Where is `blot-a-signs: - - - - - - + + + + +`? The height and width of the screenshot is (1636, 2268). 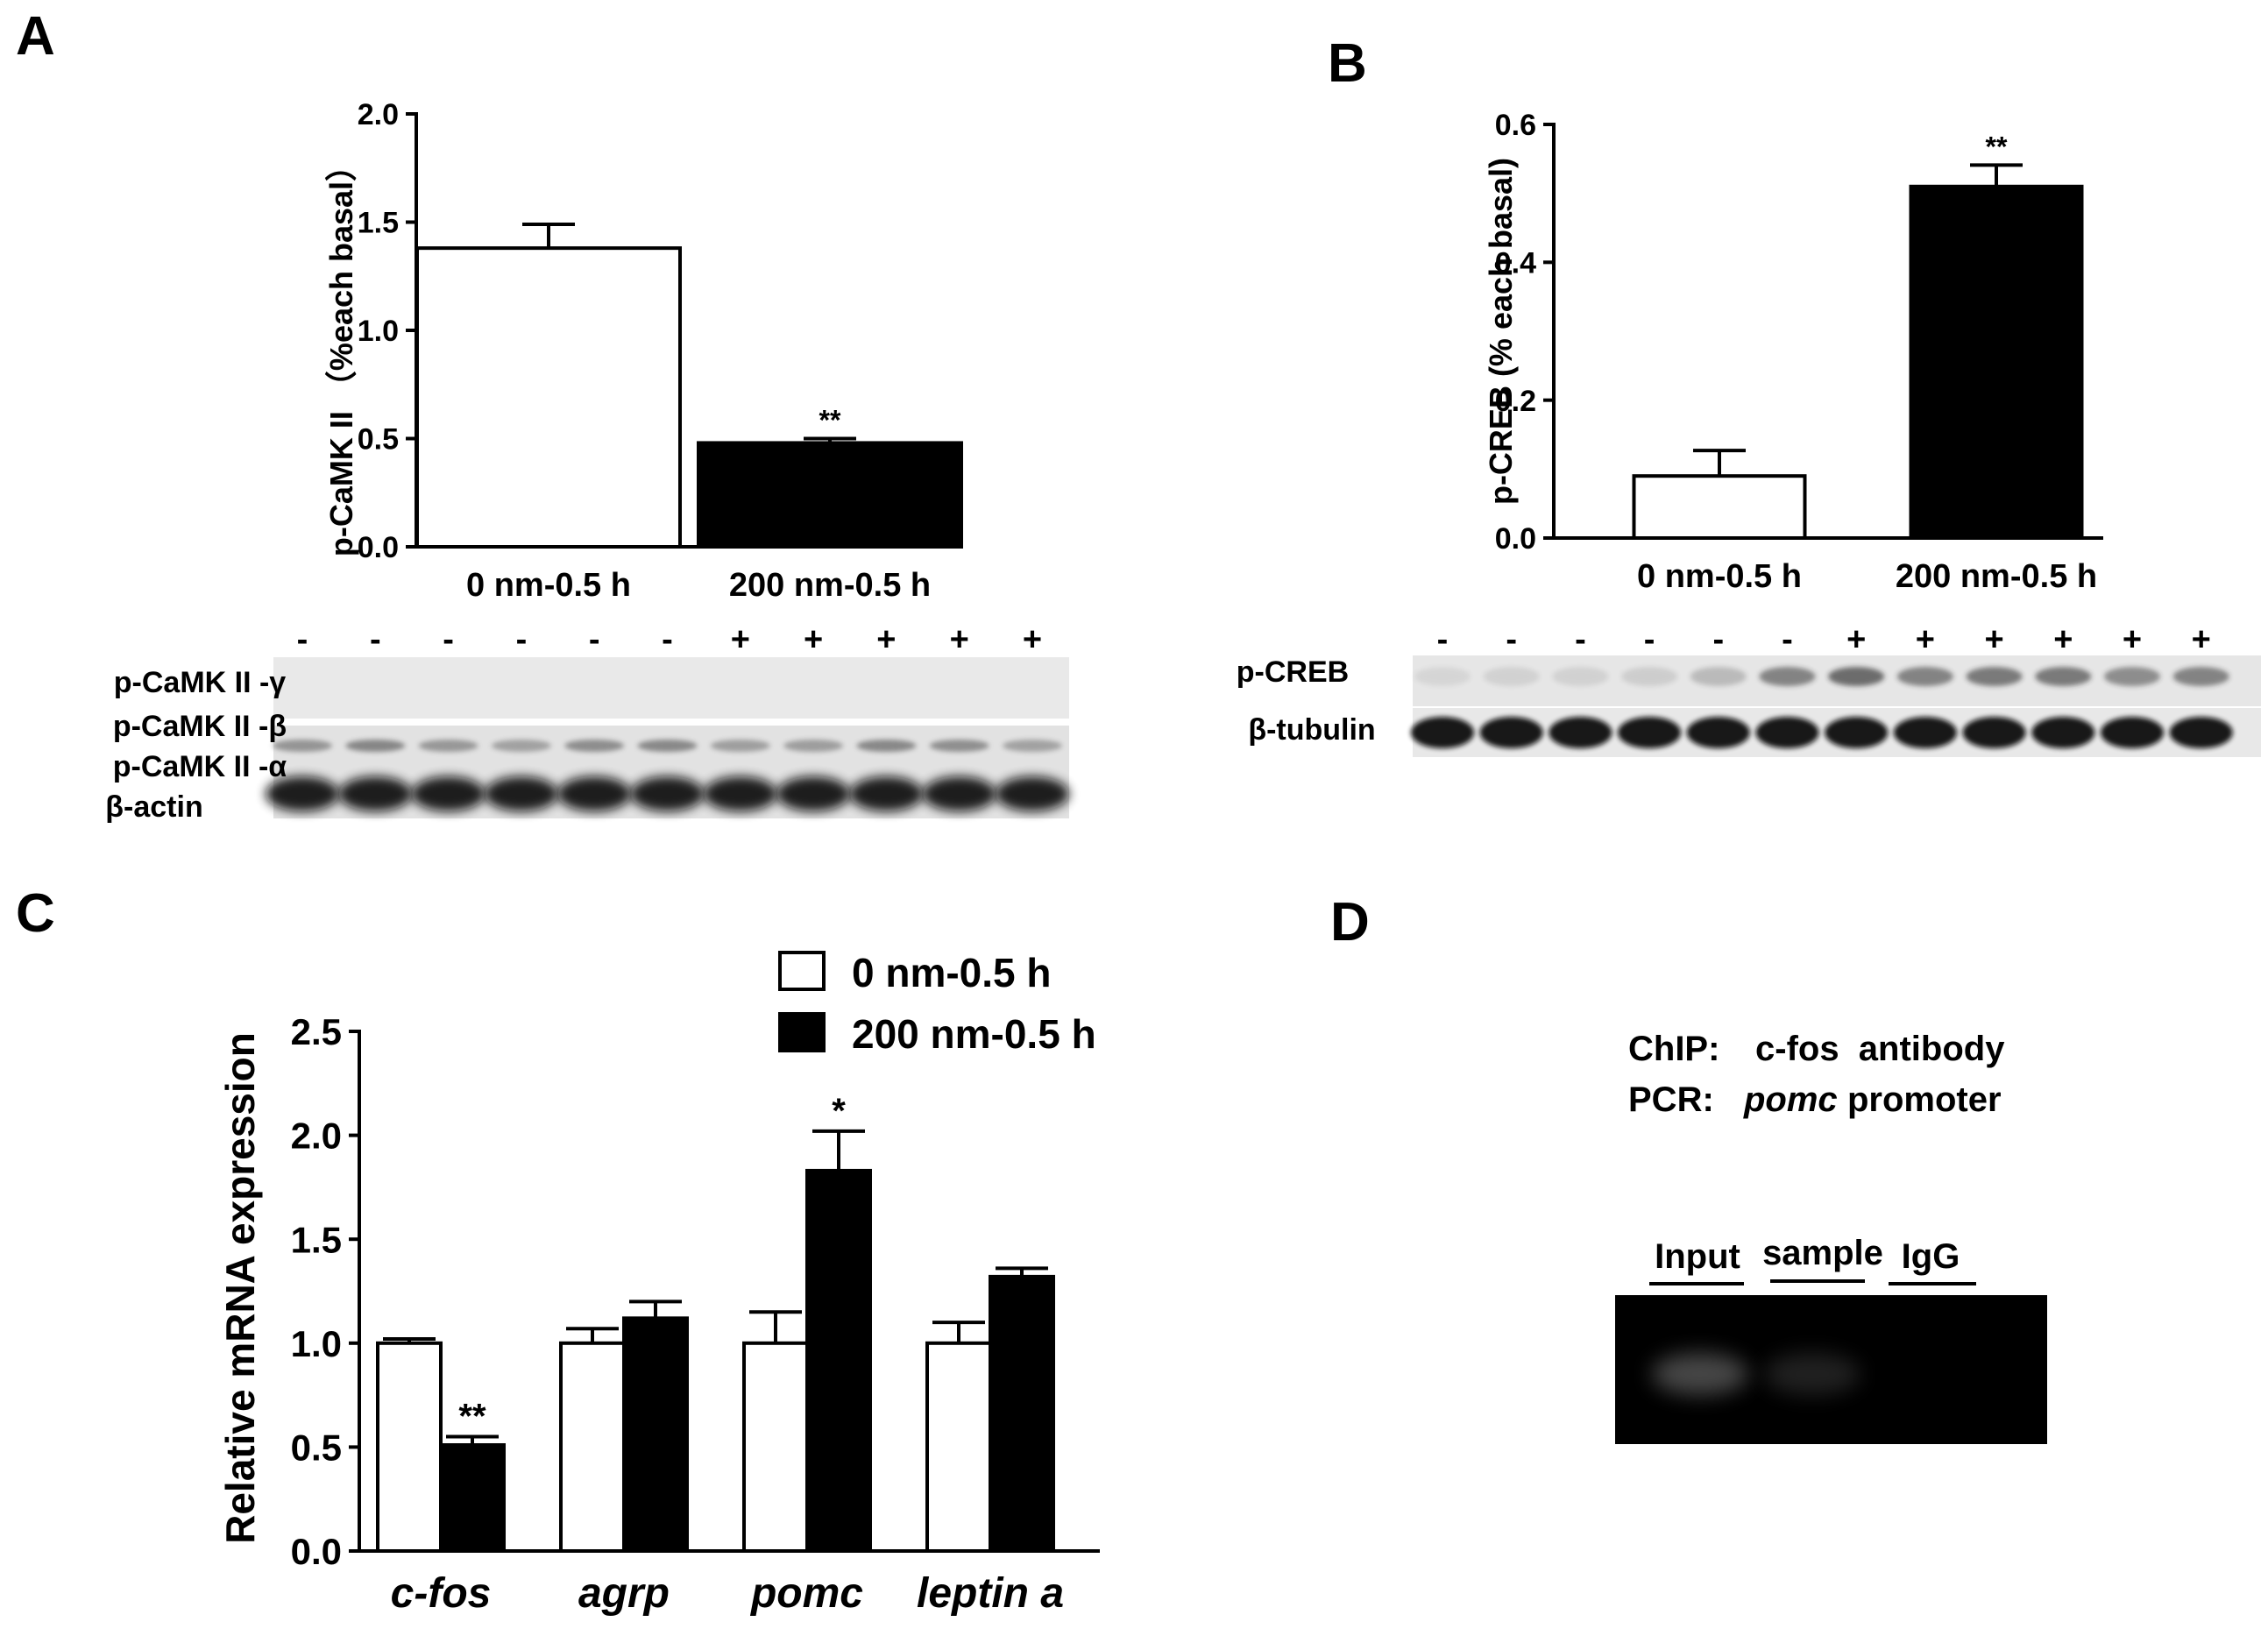 blot-a-signs: - - - - - - + + + + + is located at coordinates (669, 639).